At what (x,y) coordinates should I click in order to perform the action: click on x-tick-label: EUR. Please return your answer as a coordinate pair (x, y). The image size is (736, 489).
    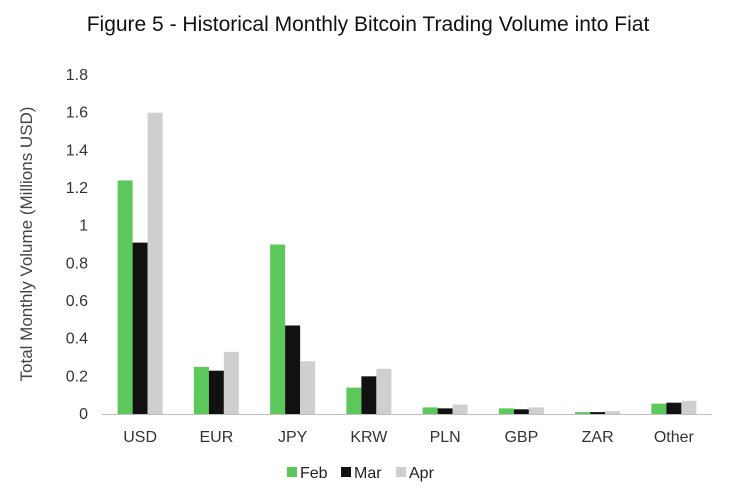
    Looking at the image, I should click on (216, 437).